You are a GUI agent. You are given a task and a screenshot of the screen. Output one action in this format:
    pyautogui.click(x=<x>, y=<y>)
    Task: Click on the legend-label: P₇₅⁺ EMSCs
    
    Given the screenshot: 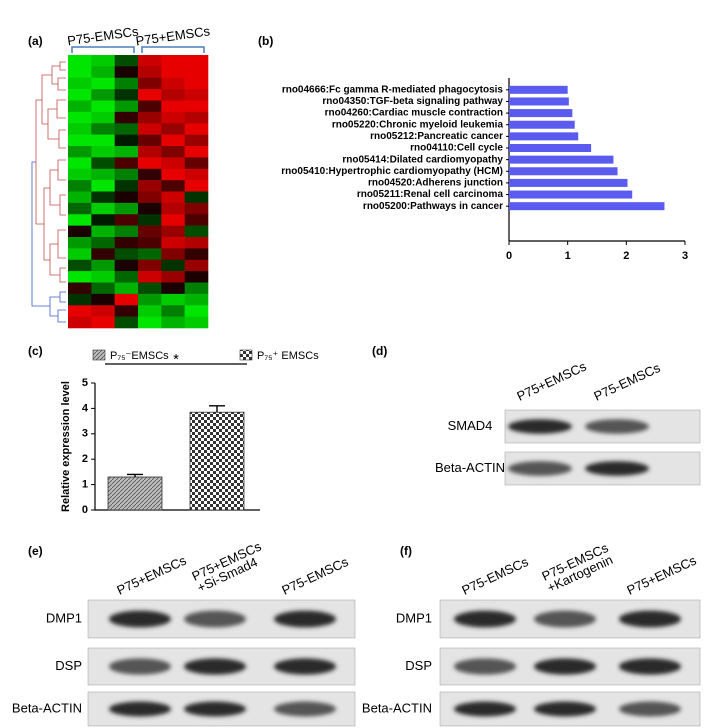 What is the action you would take?
    pyautogui.click(x=288, y=356)
    